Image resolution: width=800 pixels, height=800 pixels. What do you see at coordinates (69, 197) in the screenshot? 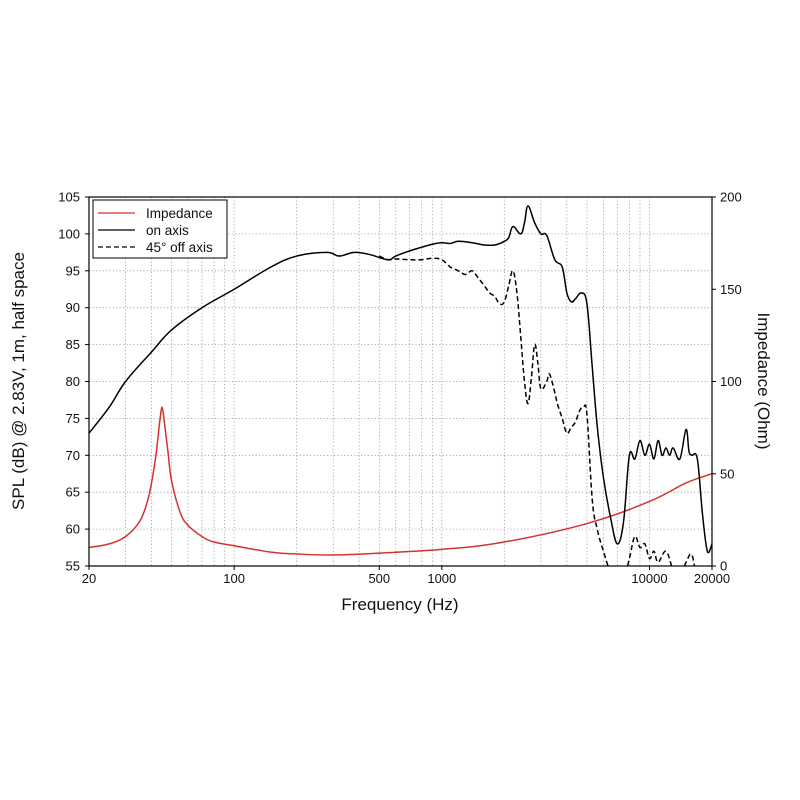
I see `y-tick-label-left: 105` at bounding box center [69, 197].